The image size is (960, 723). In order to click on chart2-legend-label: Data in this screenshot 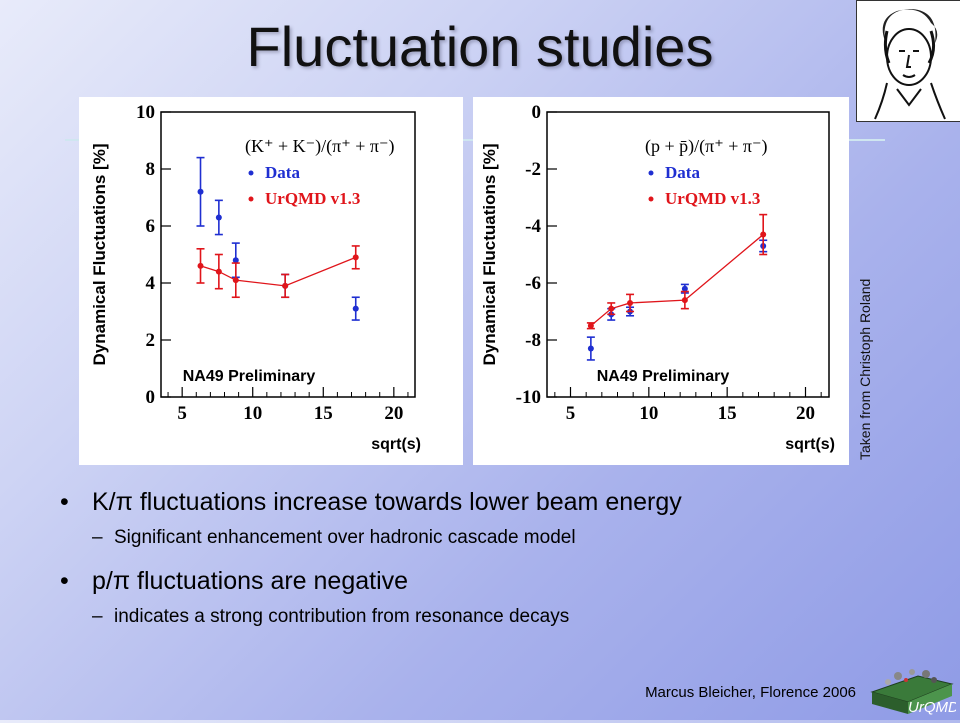, I will do `click(682, 172)`.